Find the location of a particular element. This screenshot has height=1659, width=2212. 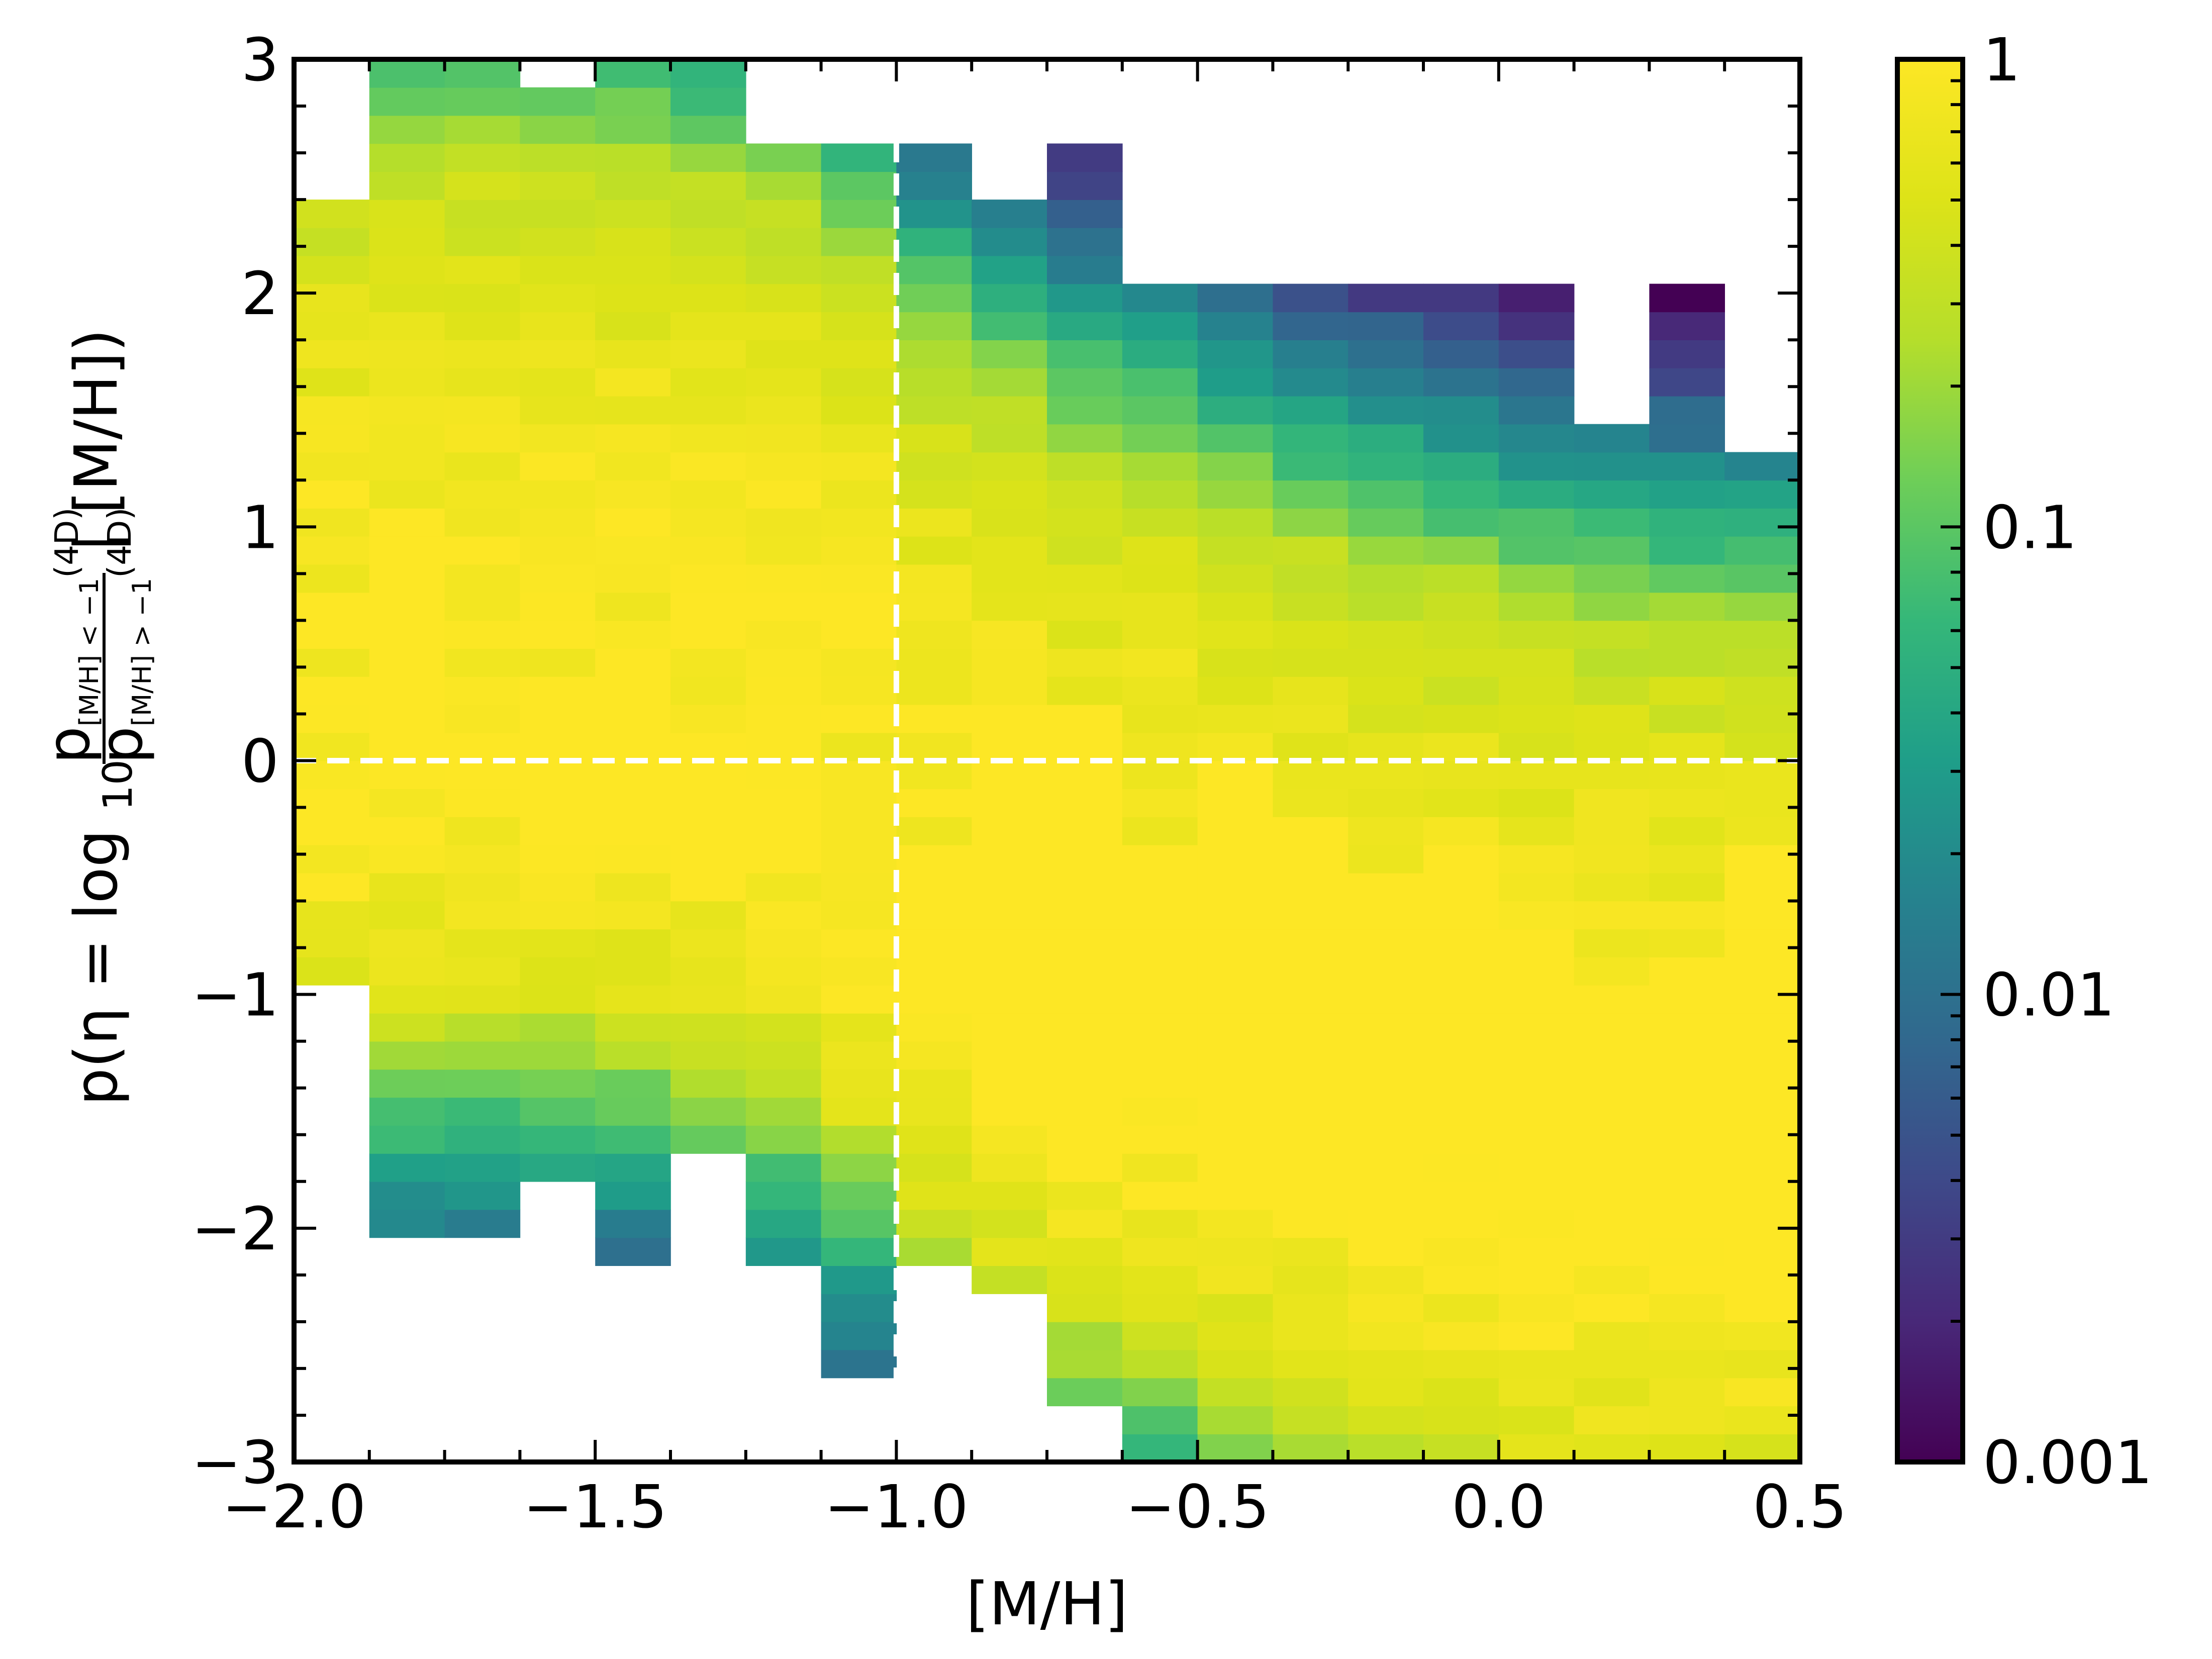

x-axis-label: [M/H] is located at coordinates (1047, 1603).